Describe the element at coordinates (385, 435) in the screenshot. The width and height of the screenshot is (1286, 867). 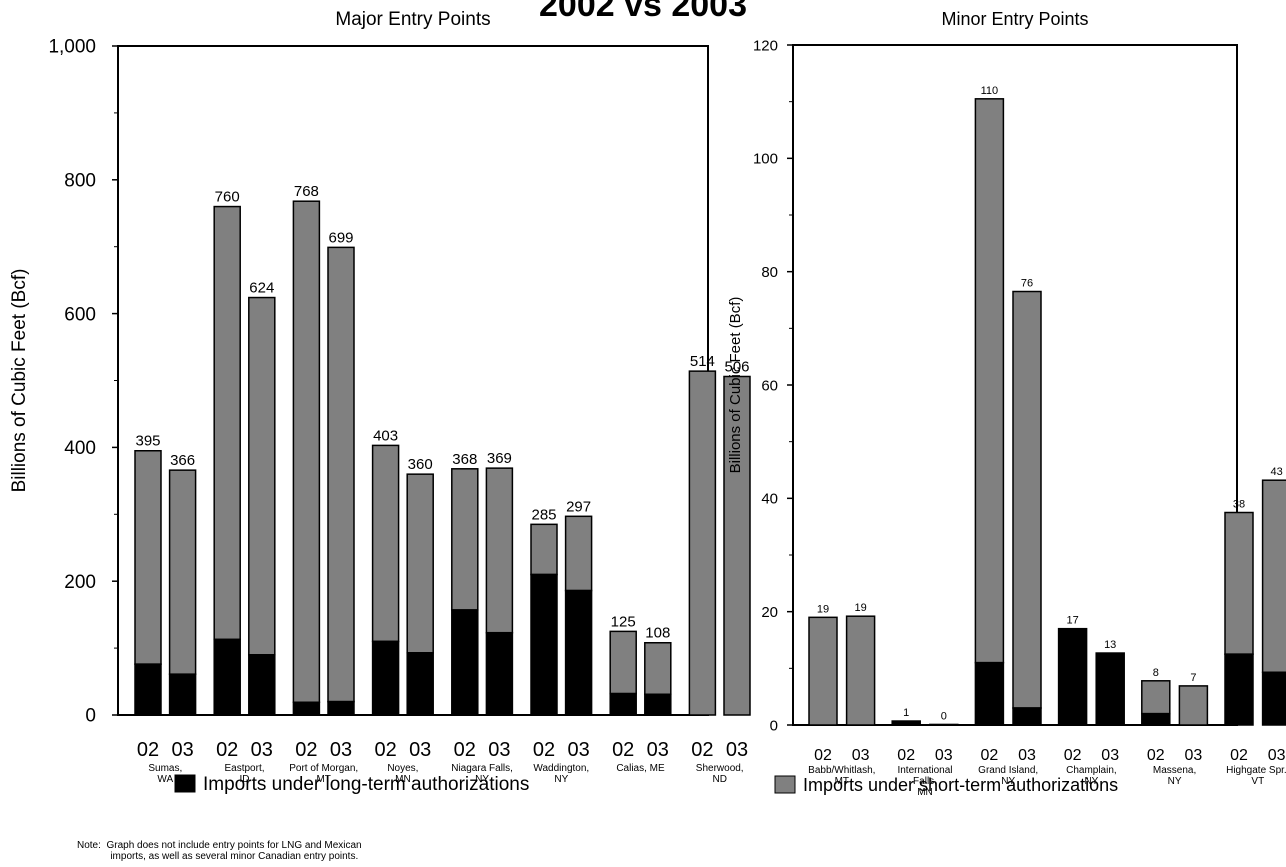
I see `chart0-bar-value-label: 403` at that location.